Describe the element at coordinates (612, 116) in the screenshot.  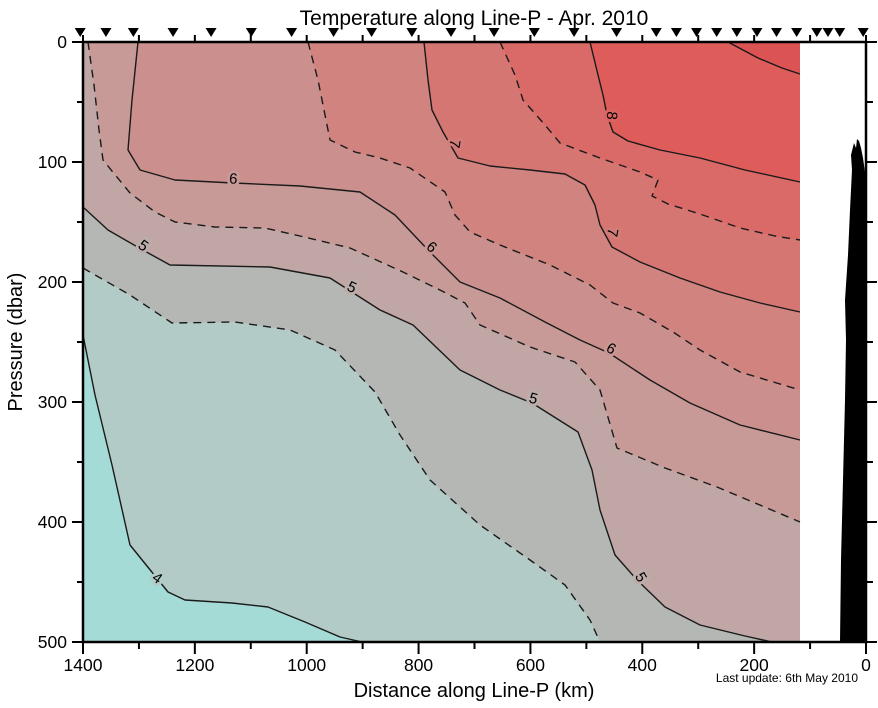
I see `contour-label: 8` at that location.